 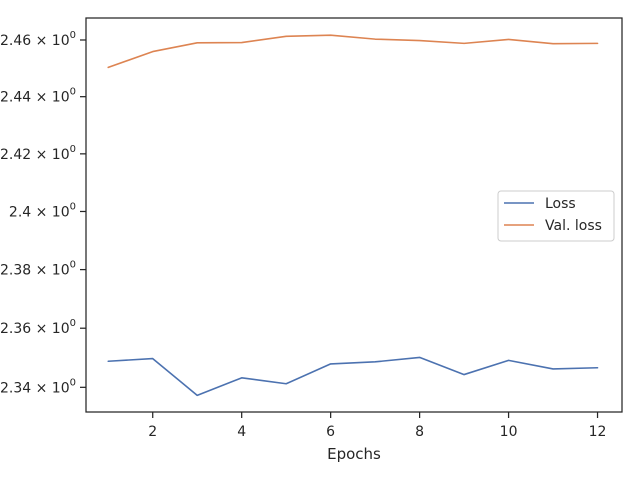 I want to click on y-tick-label: 2.36 × 100, so click(x=38, y=327).